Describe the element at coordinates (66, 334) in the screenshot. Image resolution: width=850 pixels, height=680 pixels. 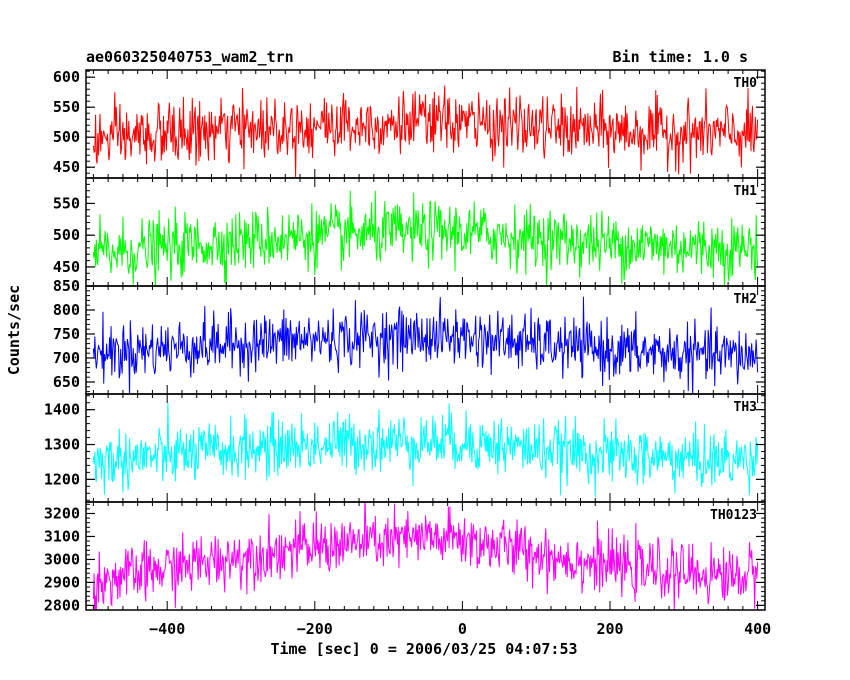
I see `y-tick-label: 750` at that location.